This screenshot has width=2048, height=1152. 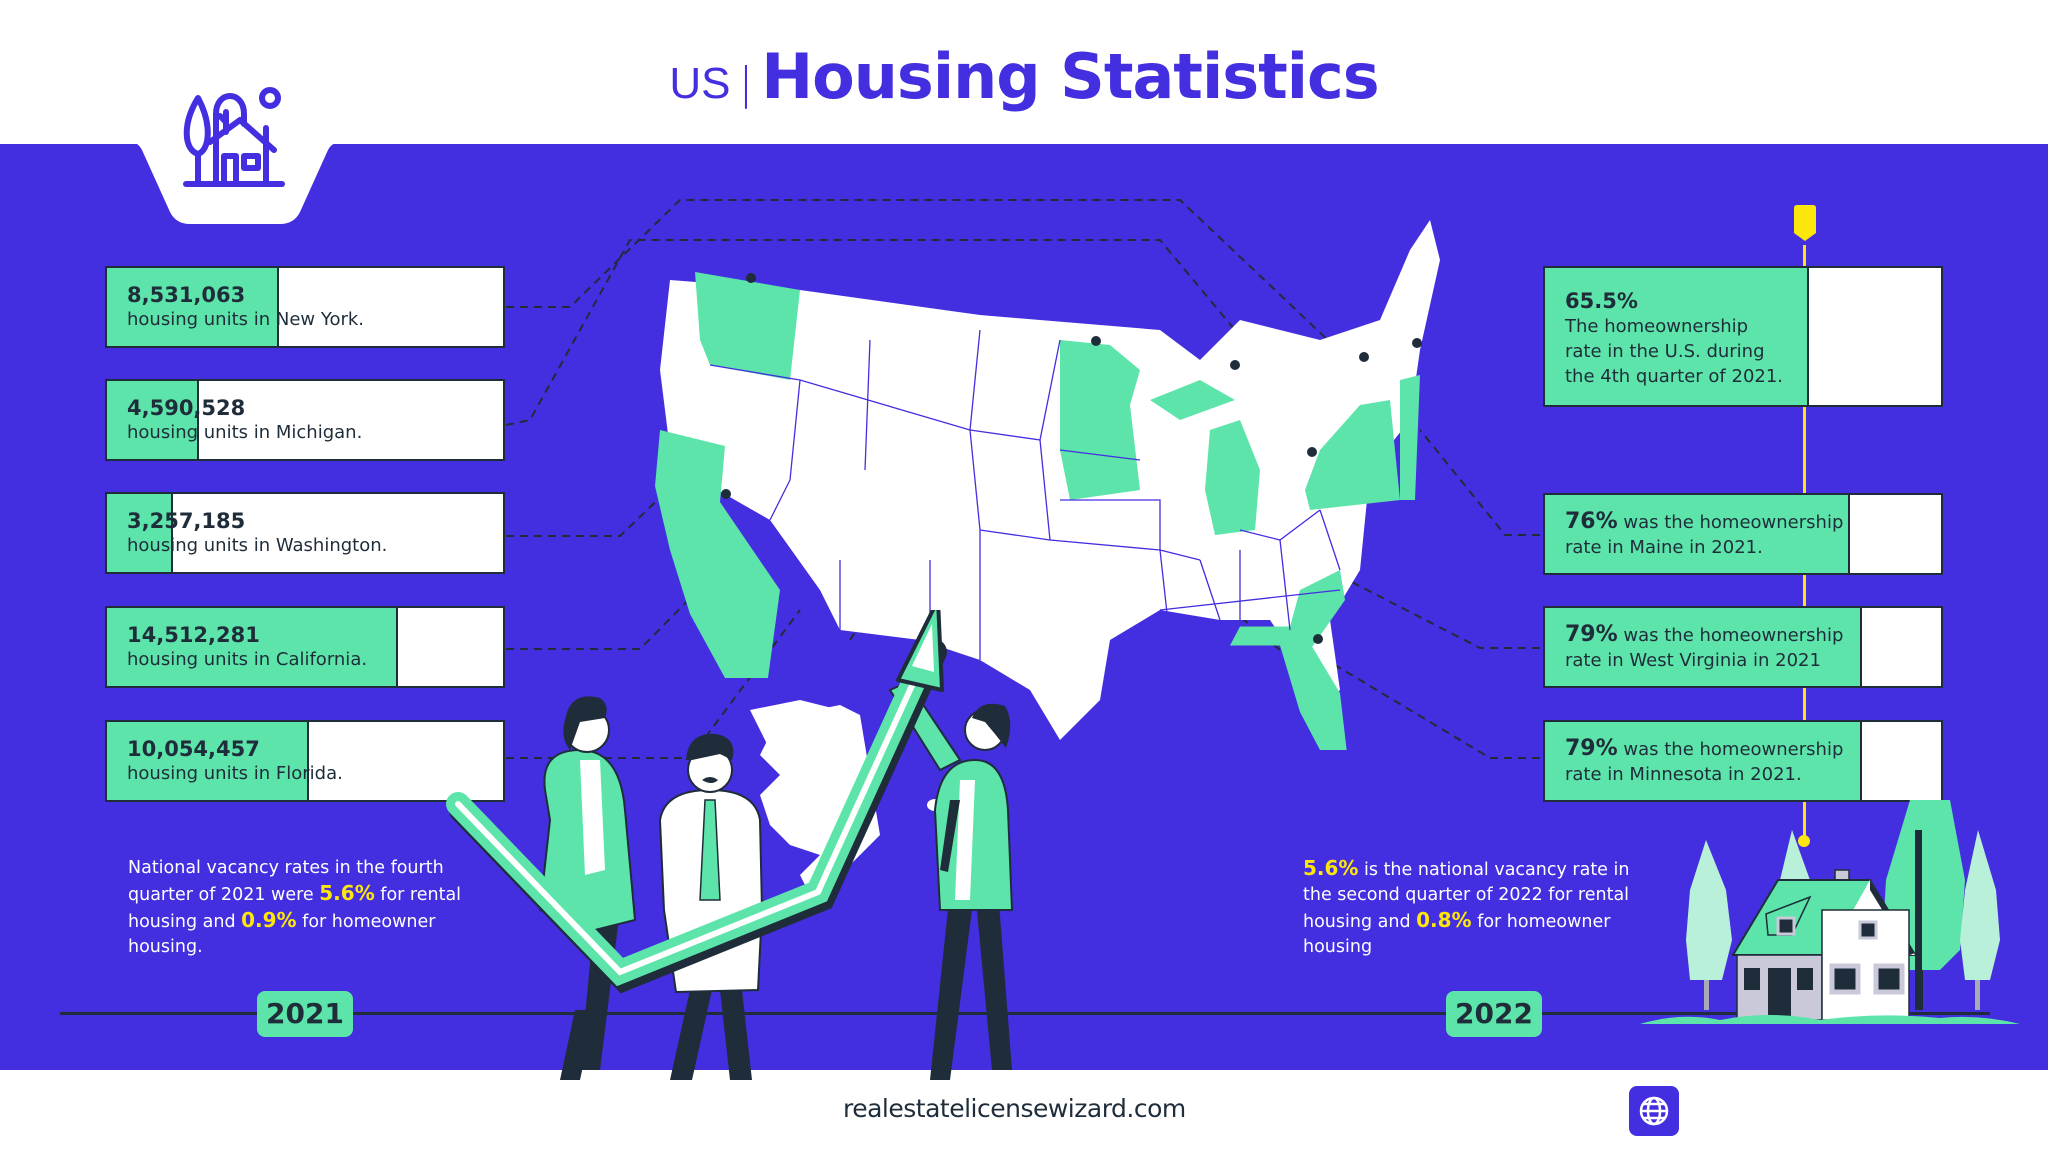 What do you see at coordinates (305, 307) in the screenshot?
I see `stat-new-york: 8,531,063 housing units in New York.` at bounding box center [305, 307].